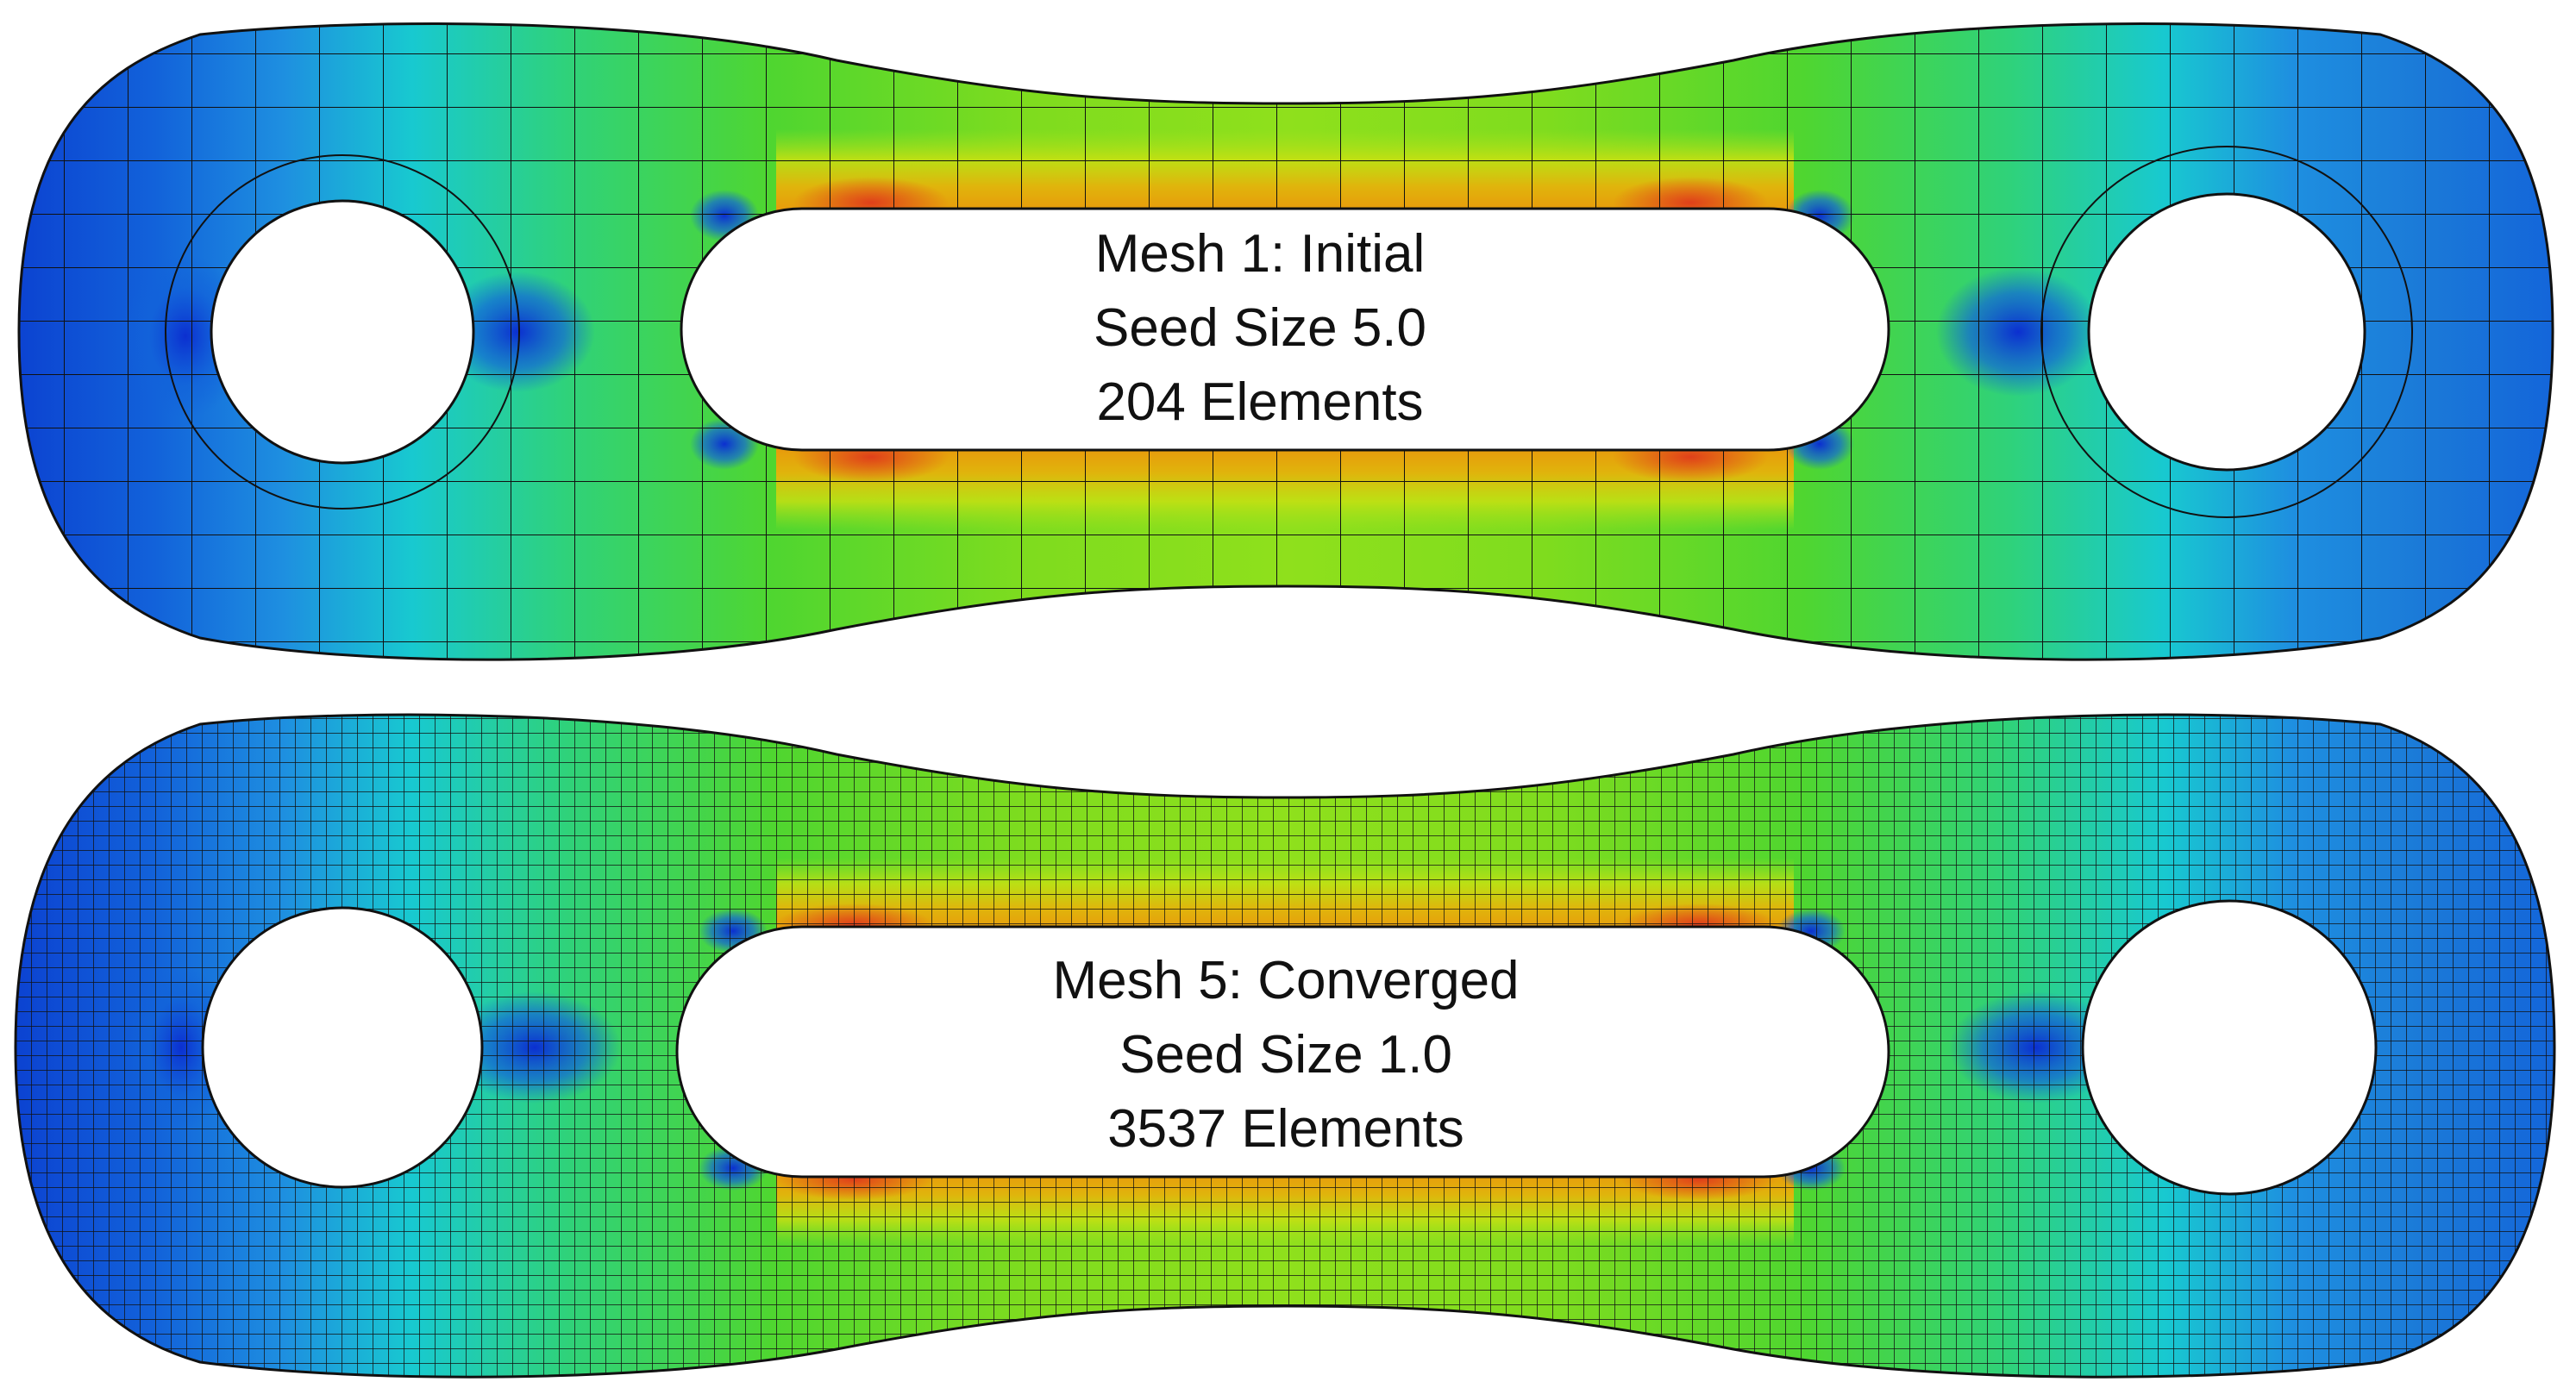 The image size is (2576, 1388). I want to click on mesh-1-title: Mesh 1: Initial, so click(1260, 254).